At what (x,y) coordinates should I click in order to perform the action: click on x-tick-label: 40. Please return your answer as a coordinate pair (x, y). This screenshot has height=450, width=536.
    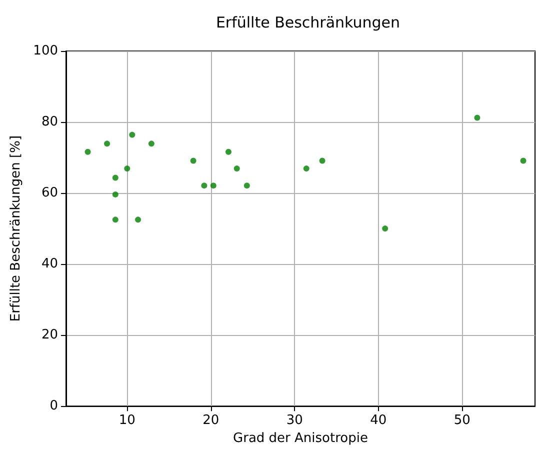
    Looking at the image, I should click on (378, 420).